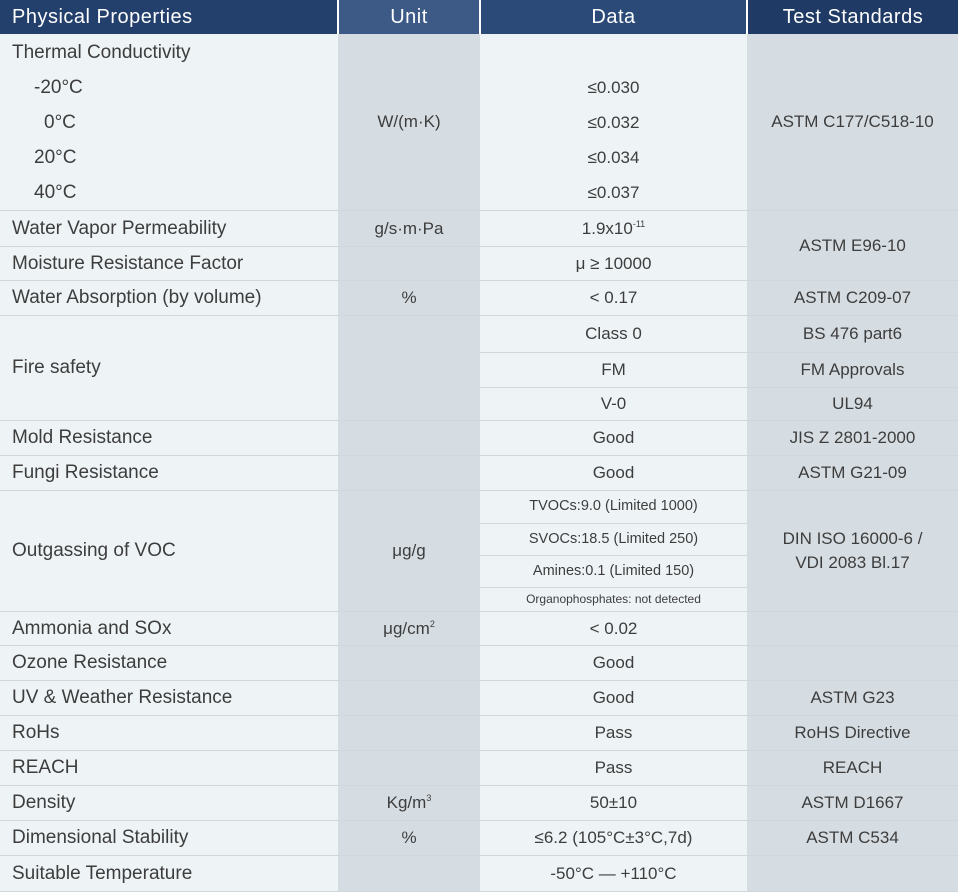  What do you see at coordinates (852, 562) in the screenshot?
I see `standard-voc-line2: VDI 2083 Bl.17` at bounding box center [852, 562].